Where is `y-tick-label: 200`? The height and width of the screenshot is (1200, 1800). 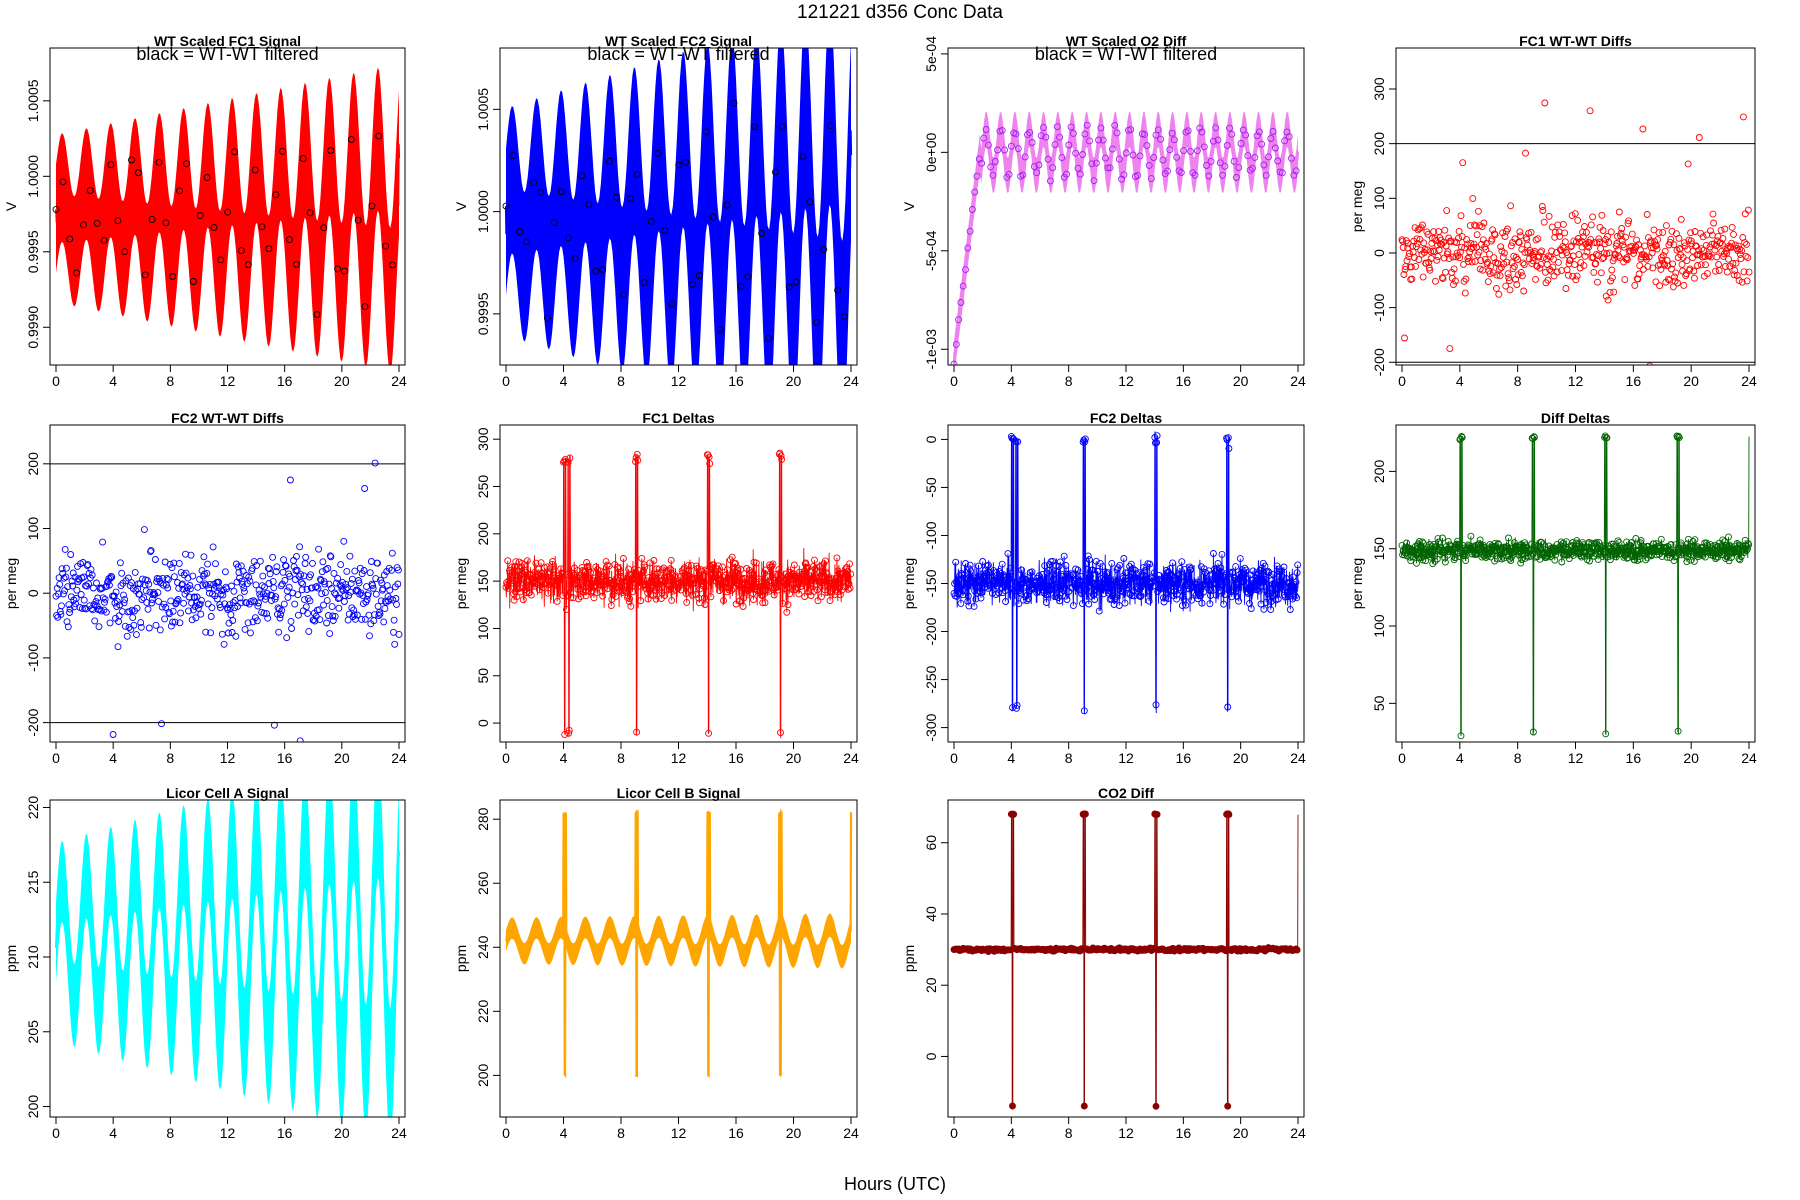
y-tick-label: 200 is located at coordinates (483, 1075).